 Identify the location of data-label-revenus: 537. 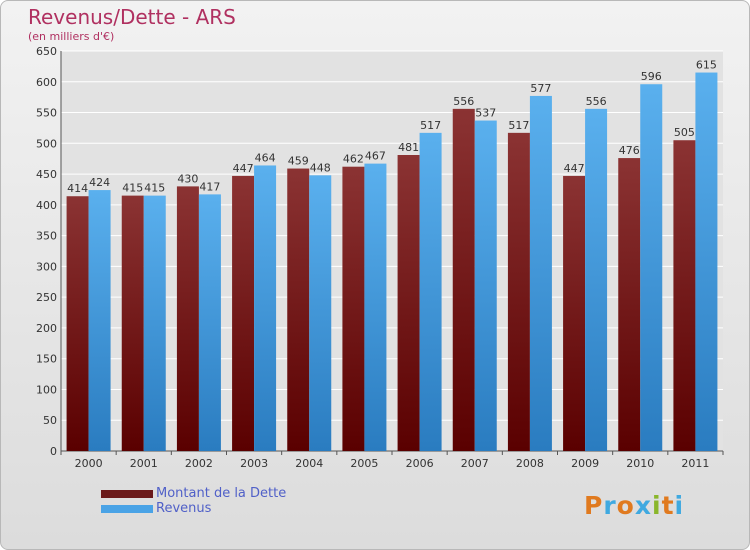
(485, 113).